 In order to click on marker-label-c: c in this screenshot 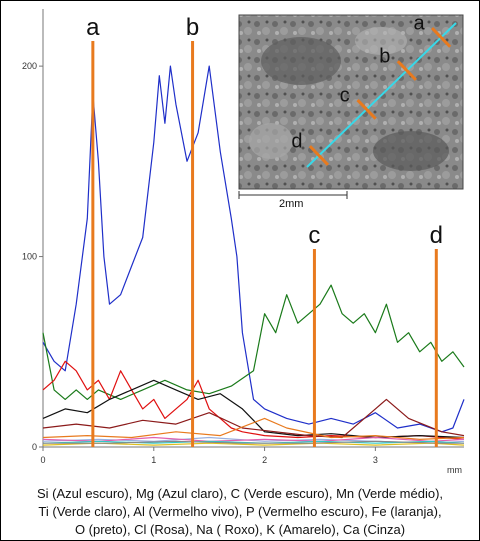, I will do `click(314, 235)`.